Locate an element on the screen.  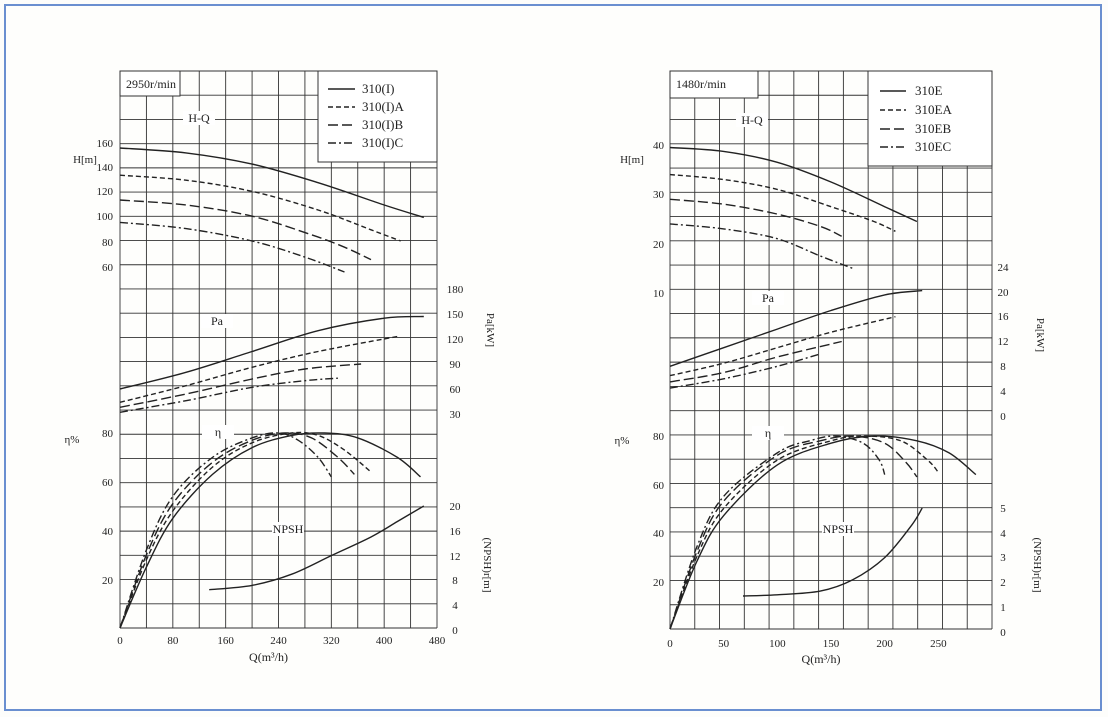
power-tick-label: 16 is located at coordinates (1004, 317).